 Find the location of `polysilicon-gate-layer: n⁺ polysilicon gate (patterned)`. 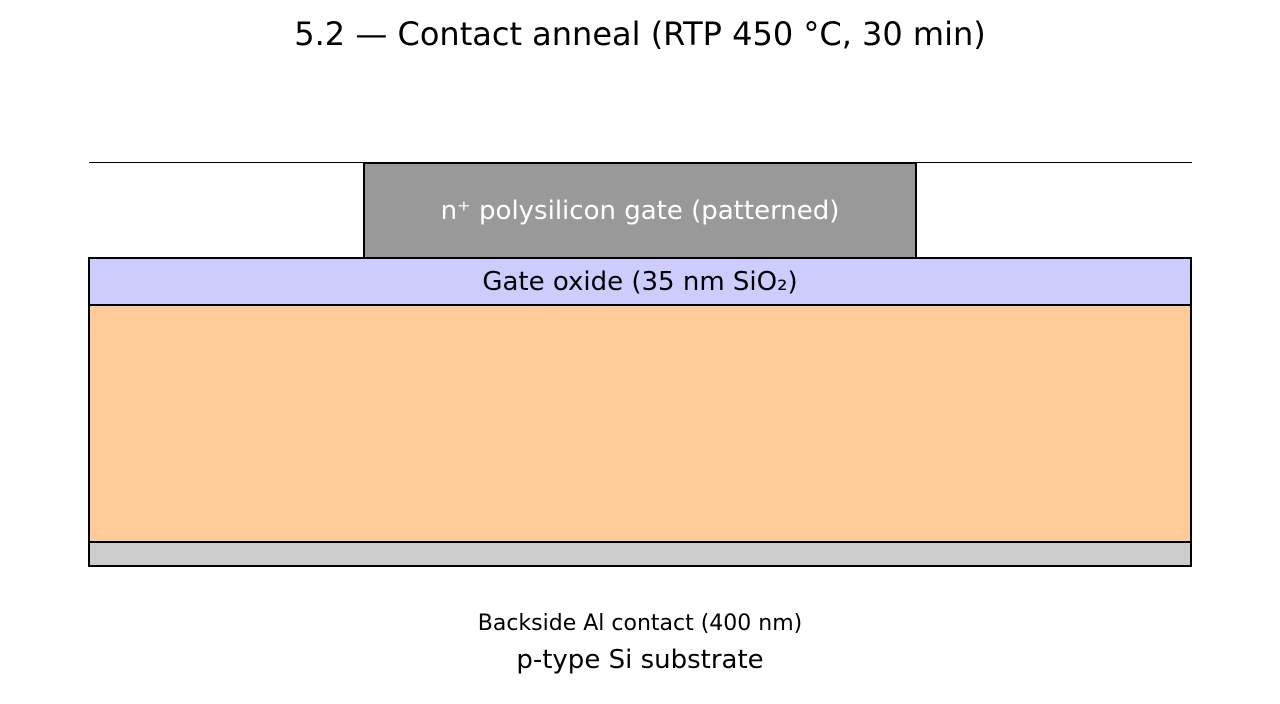

polysilicon-gate-layer: n⁺ polysilicon gate (patterned) is located at coordinates (640, 211).